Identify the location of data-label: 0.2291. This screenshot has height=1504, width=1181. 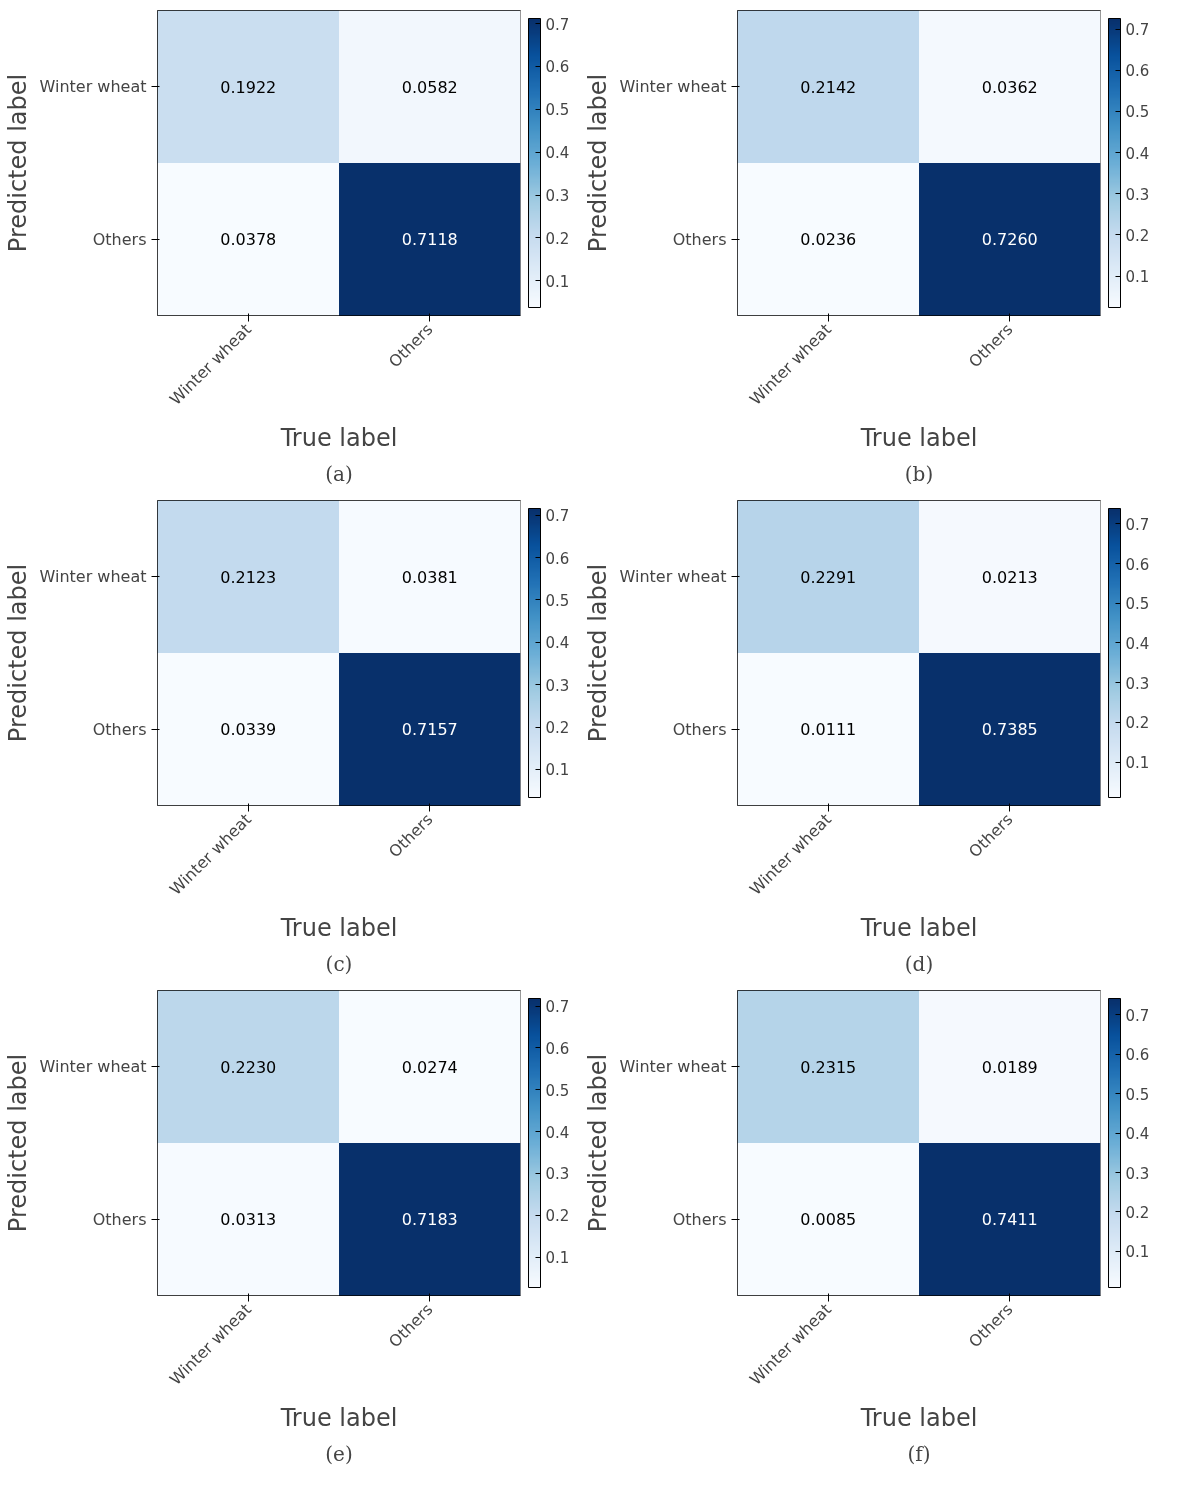
(828, 577).